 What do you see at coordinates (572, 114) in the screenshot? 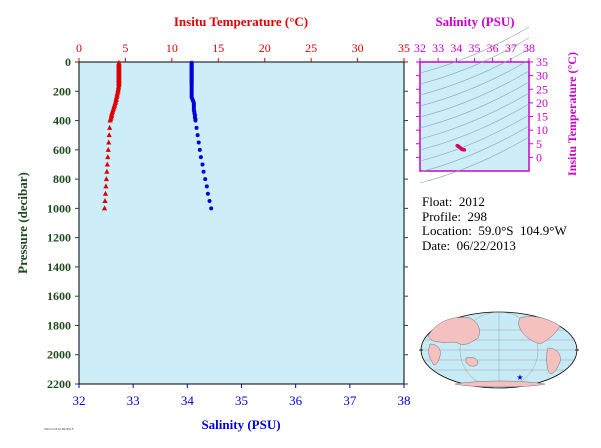
I see `ts-temperature-axis-title: Insitu Temperature (°C)` at bounding box center [572, 114].